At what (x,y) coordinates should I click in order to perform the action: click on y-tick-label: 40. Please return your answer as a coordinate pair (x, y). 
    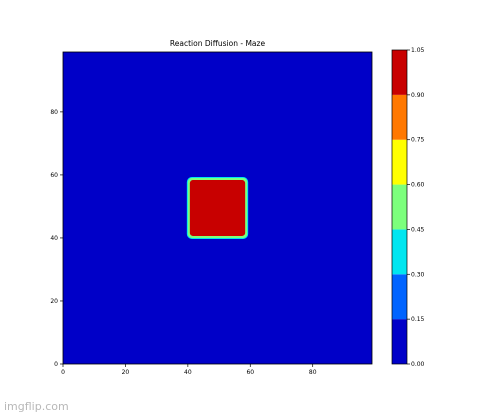
    Looking at the image, I should click on (54, 238).